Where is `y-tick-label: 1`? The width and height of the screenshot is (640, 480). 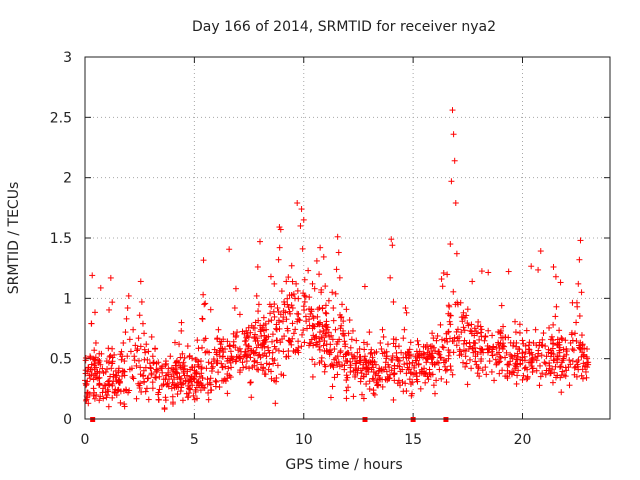
y-tick-label: 1 is located at coordinates (67, 299).